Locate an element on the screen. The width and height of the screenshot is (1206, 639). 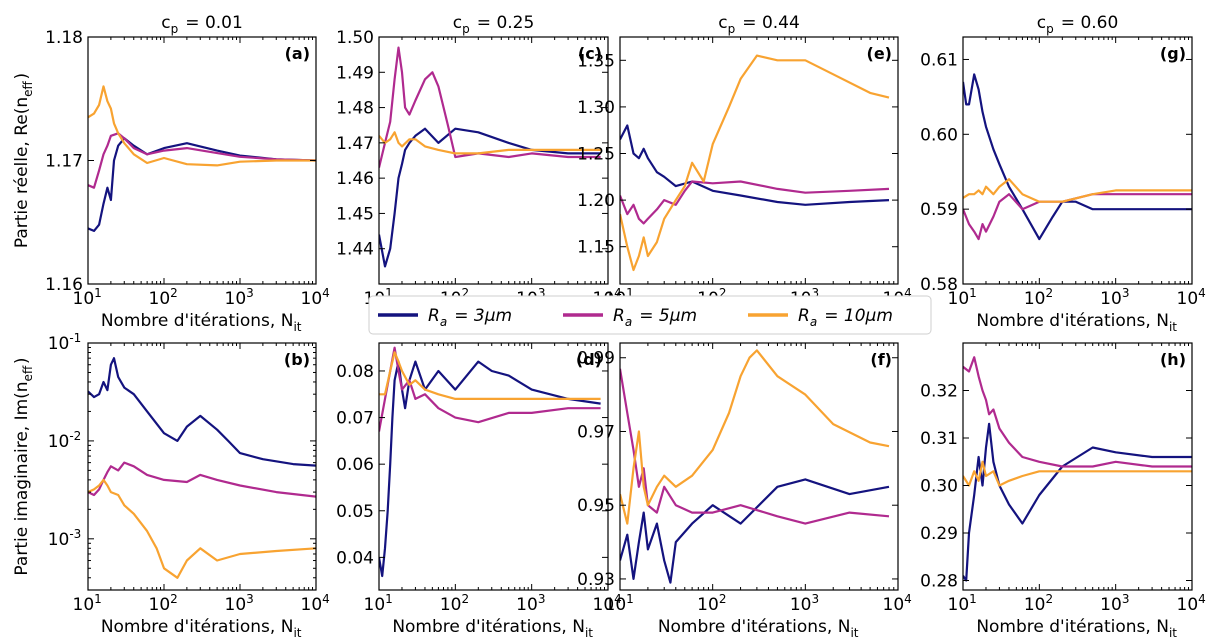
y-tick-label: 0.61 is located at coordinates (939, 60).